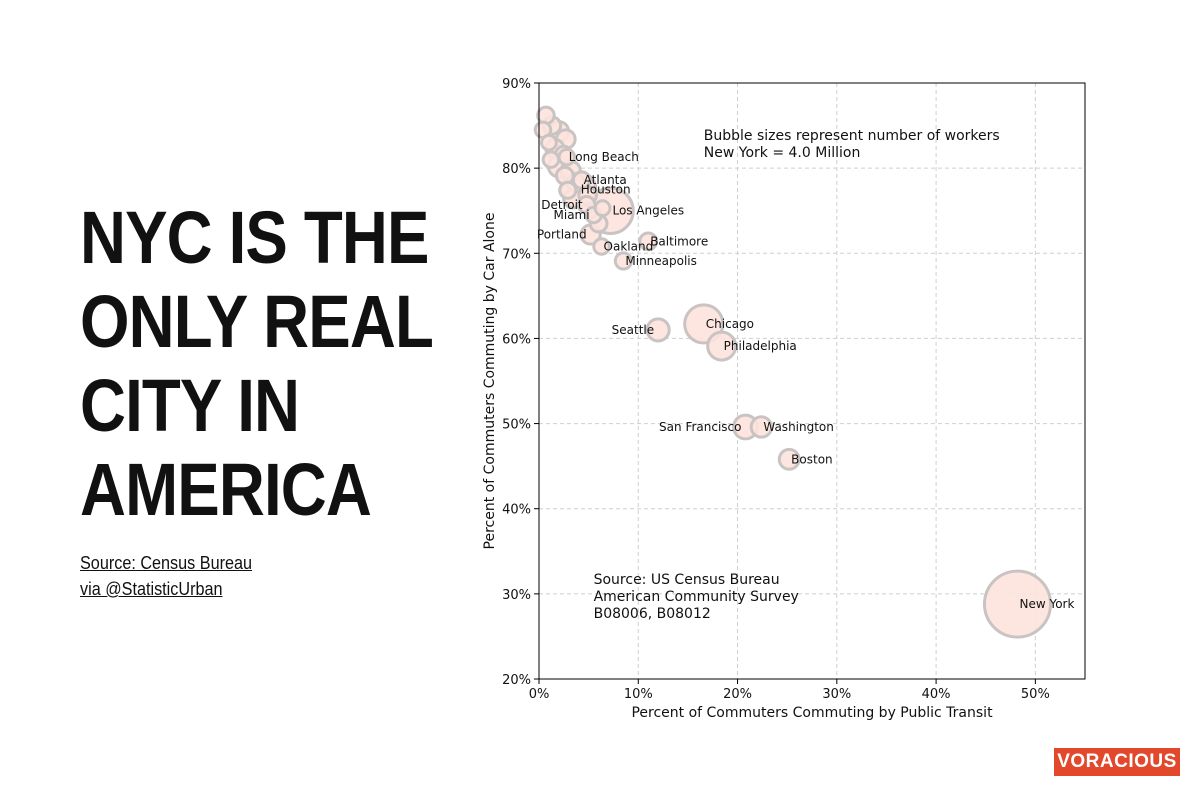 The width and height of the screenshot is (1200, 800). Describe the element at coordinates (648, 211) in the screenshot. I see `label-los-angeles: Los Angeles` at that location.